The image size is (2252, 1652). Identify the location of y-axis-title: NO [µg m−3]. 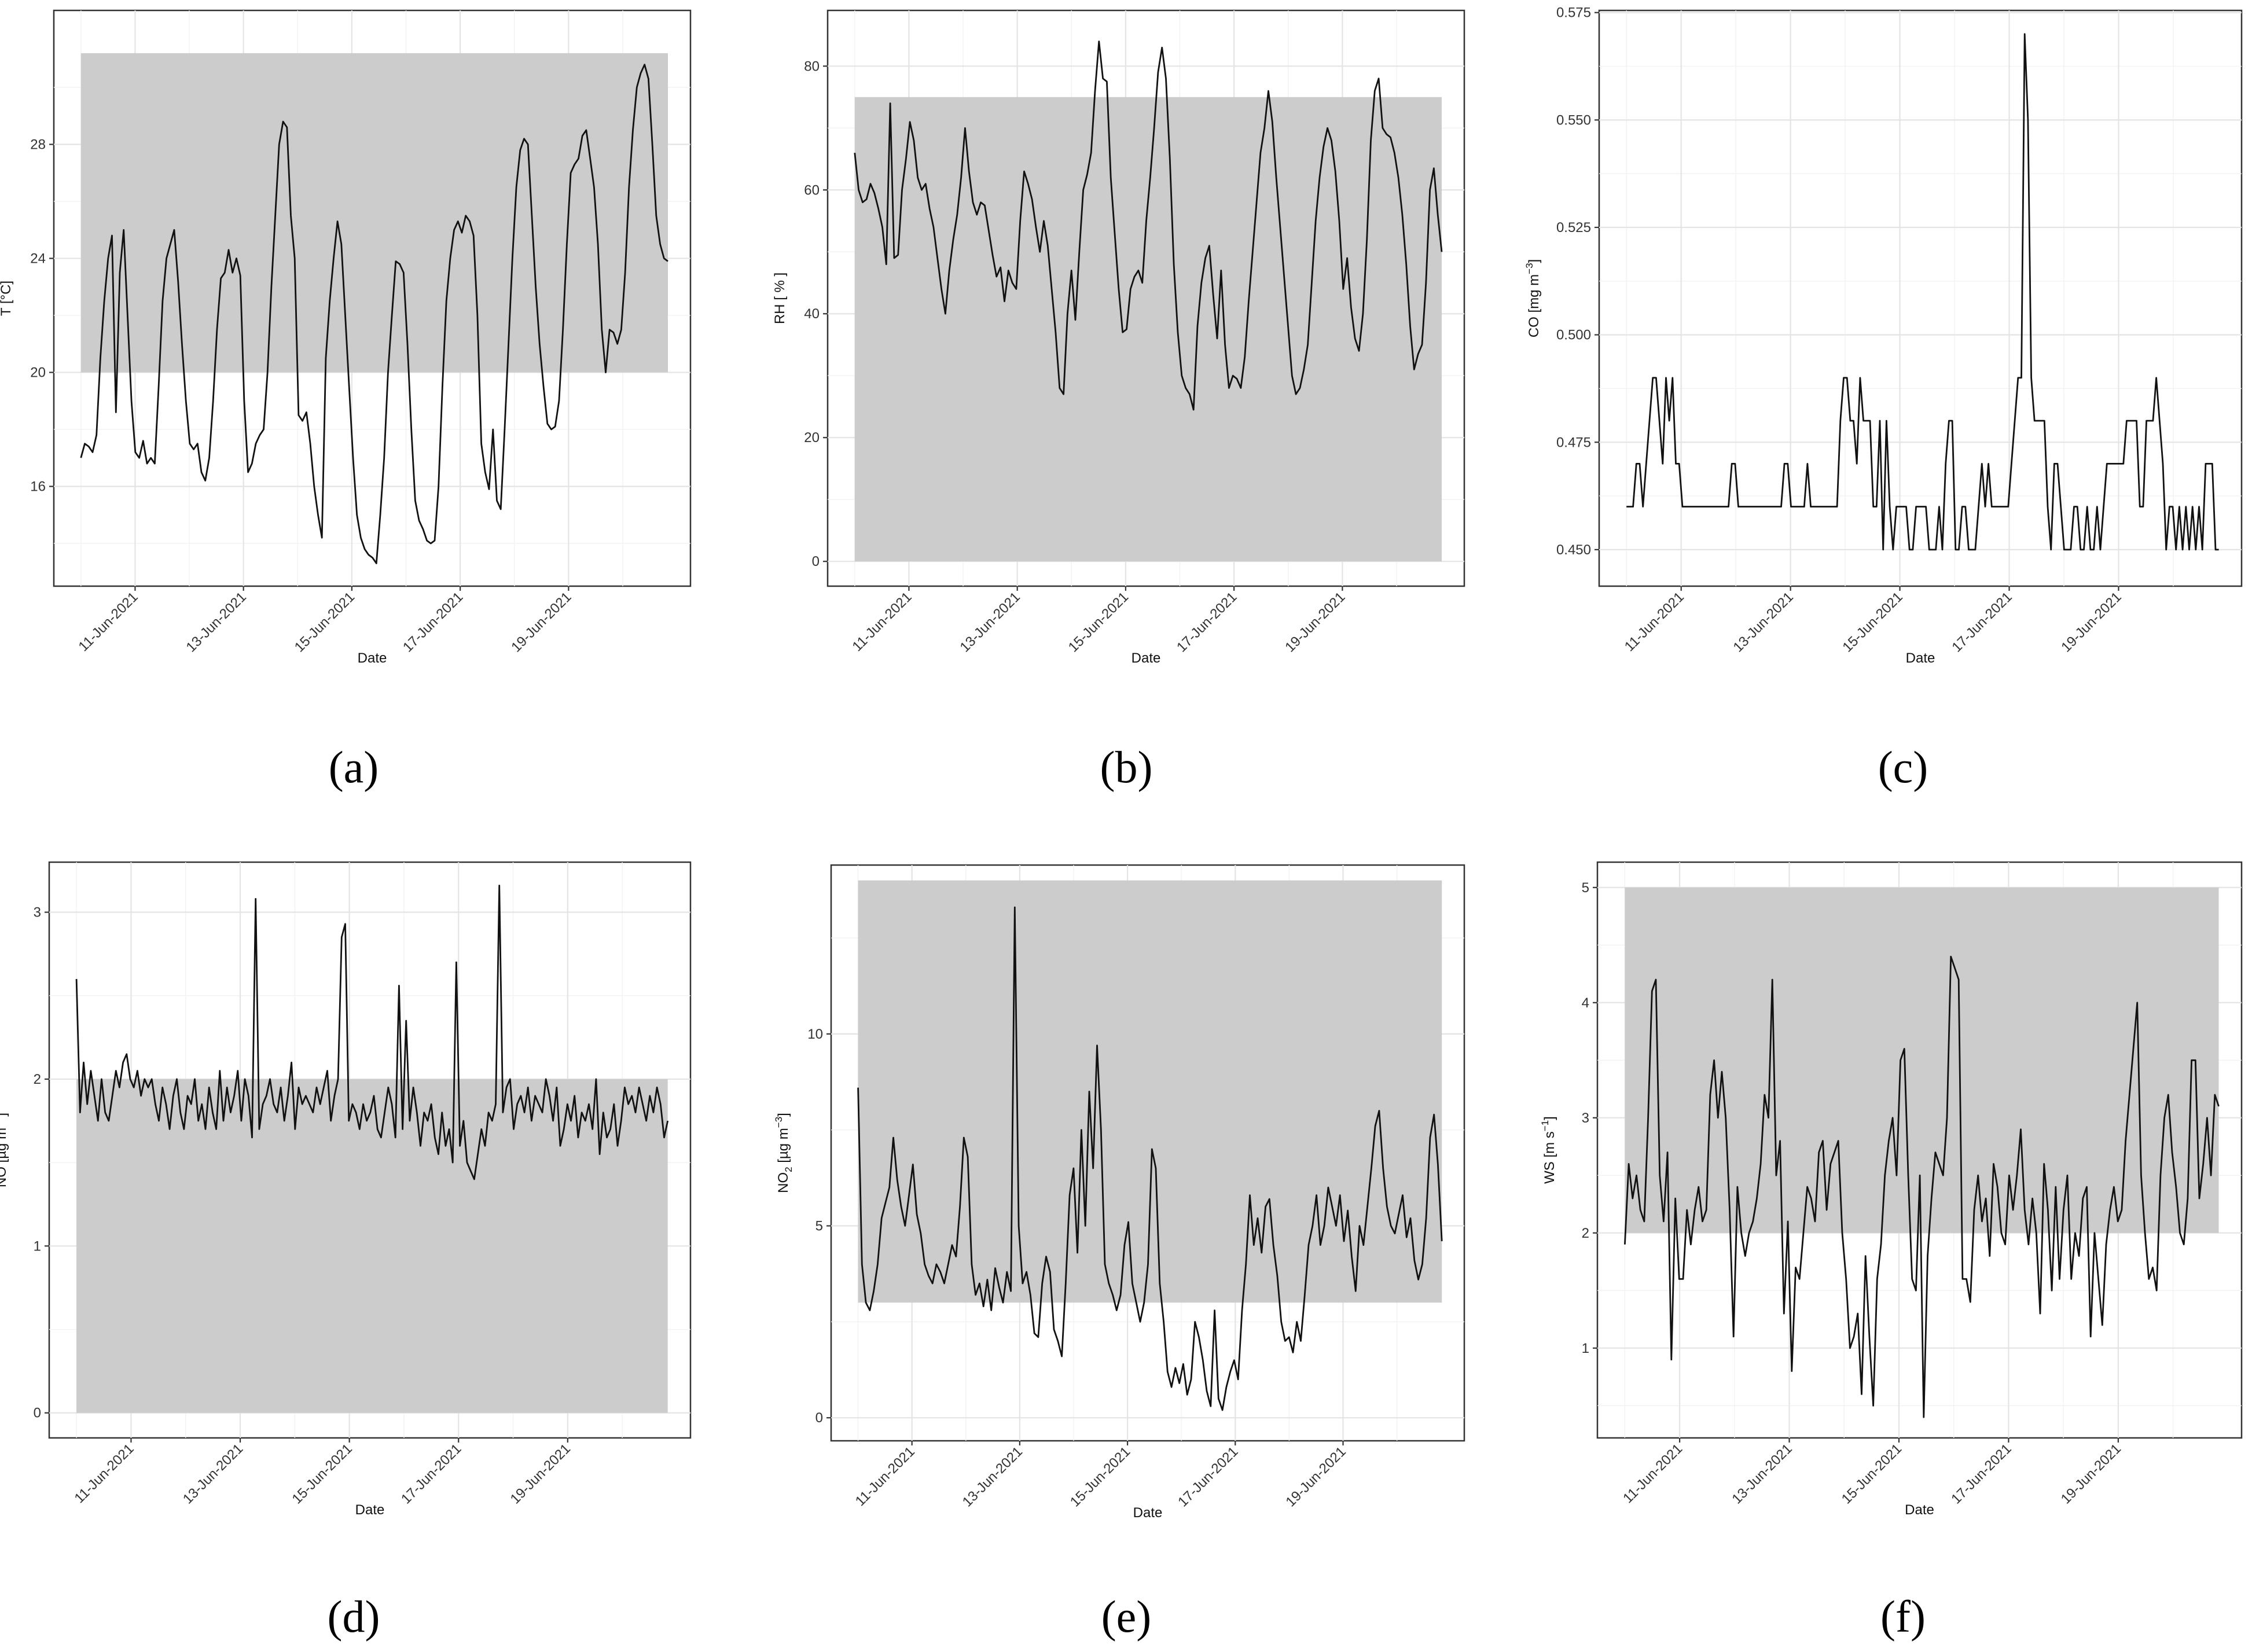
(4, 1150).